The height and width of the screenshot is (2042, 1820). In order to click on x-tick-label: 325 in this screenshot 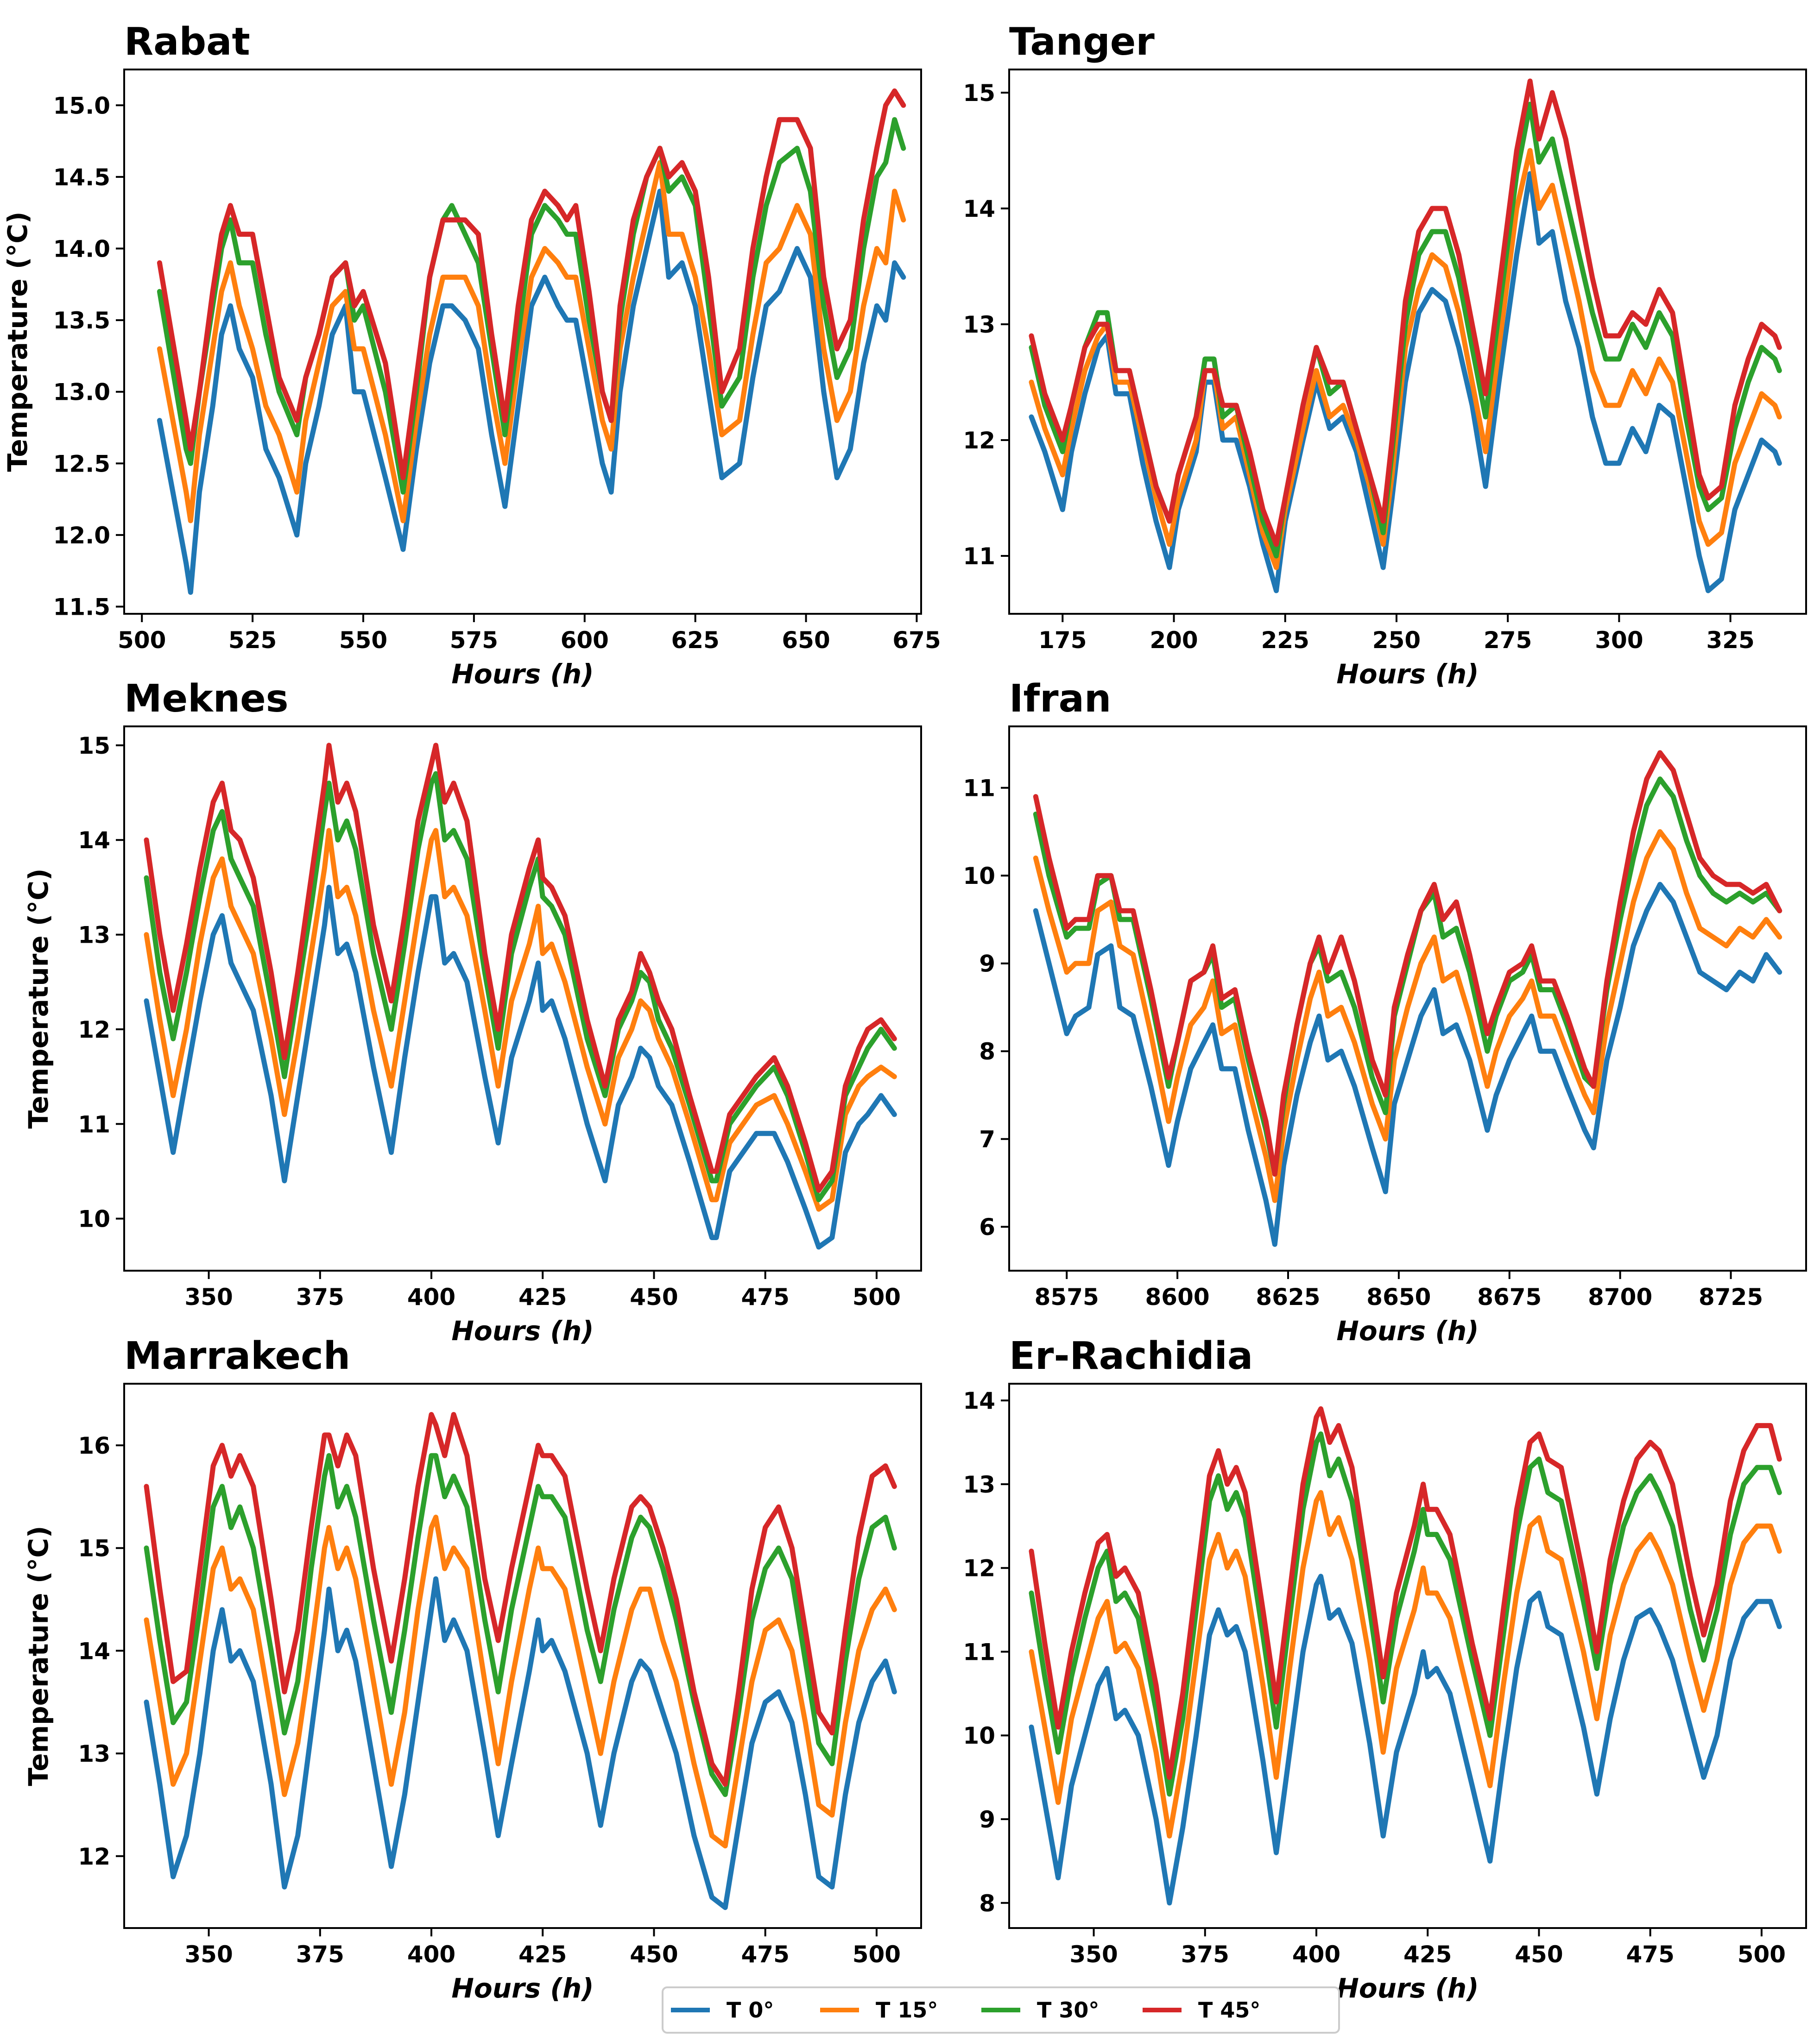, I will do `click(1730, 640)`.